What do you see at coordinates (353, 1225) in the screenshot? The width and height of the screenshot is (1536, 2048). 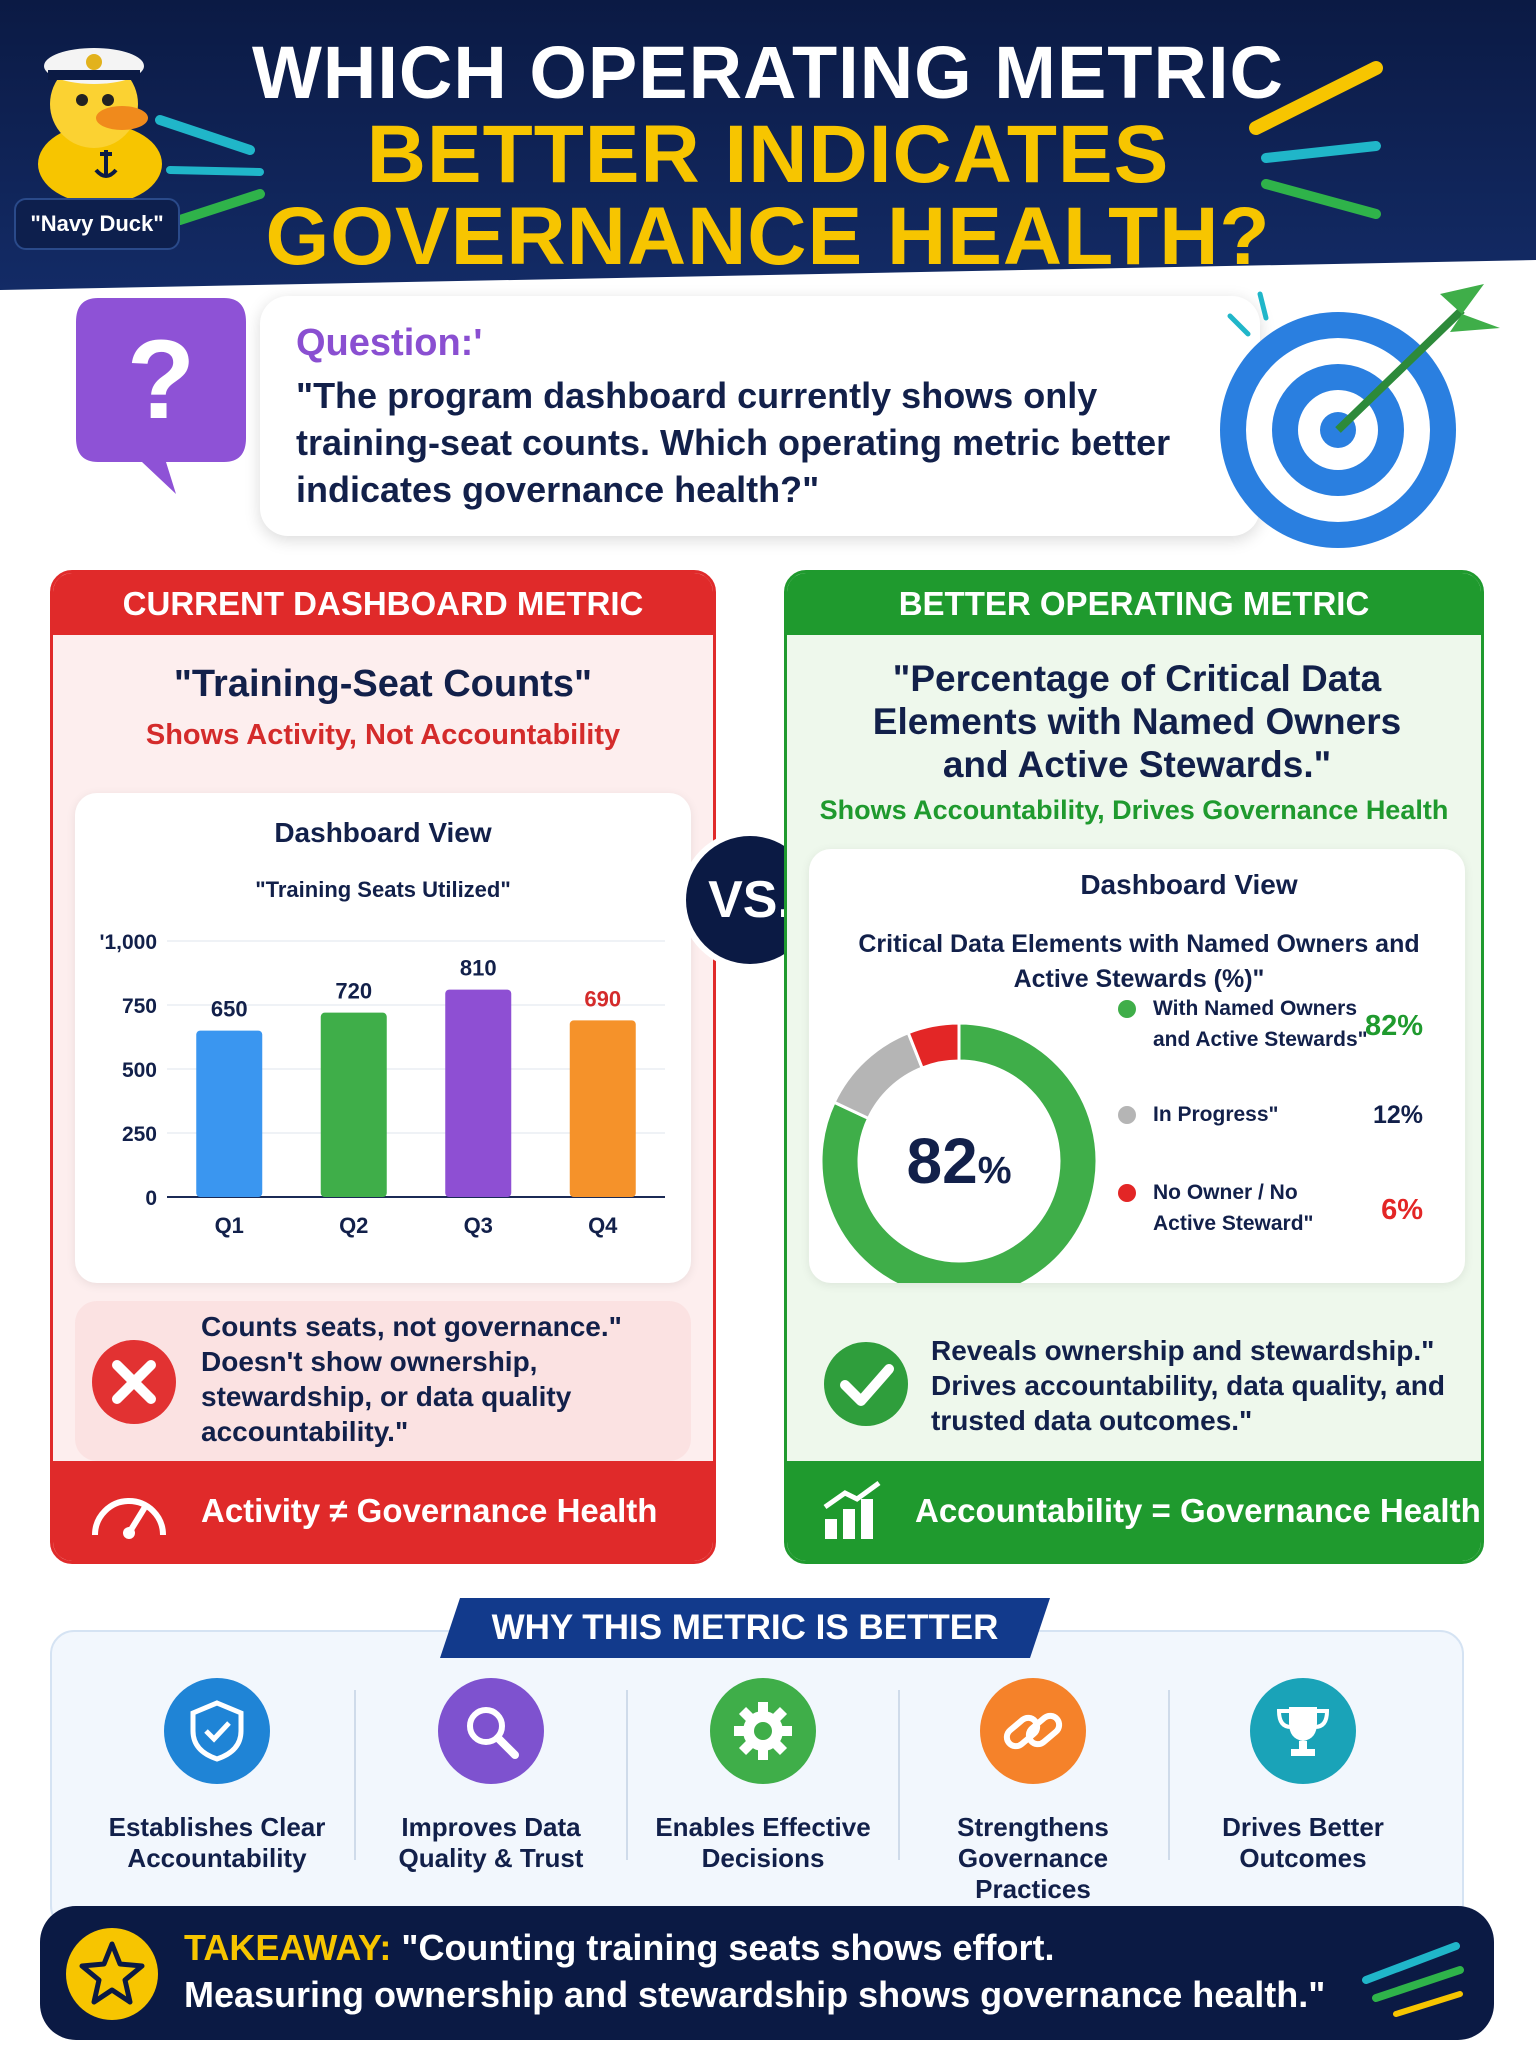 I see `x-tick-label: Q2` at bounding box center [353, 1225].